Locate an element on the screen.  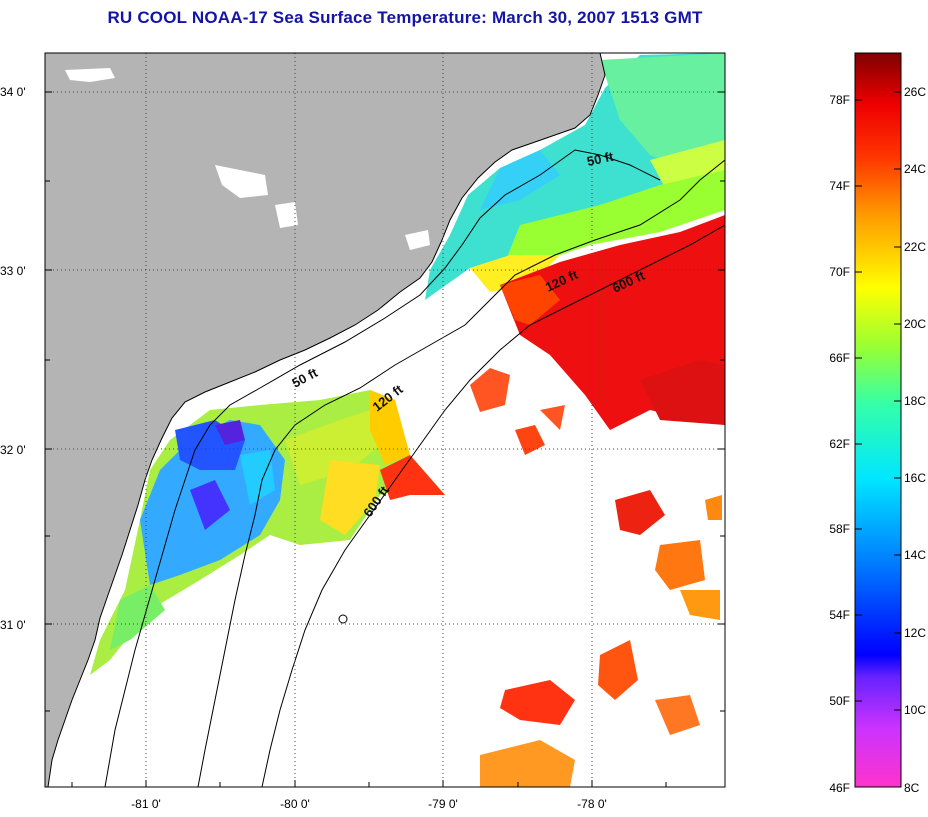
sst-north-cyan is located at coordinates (575, 176).